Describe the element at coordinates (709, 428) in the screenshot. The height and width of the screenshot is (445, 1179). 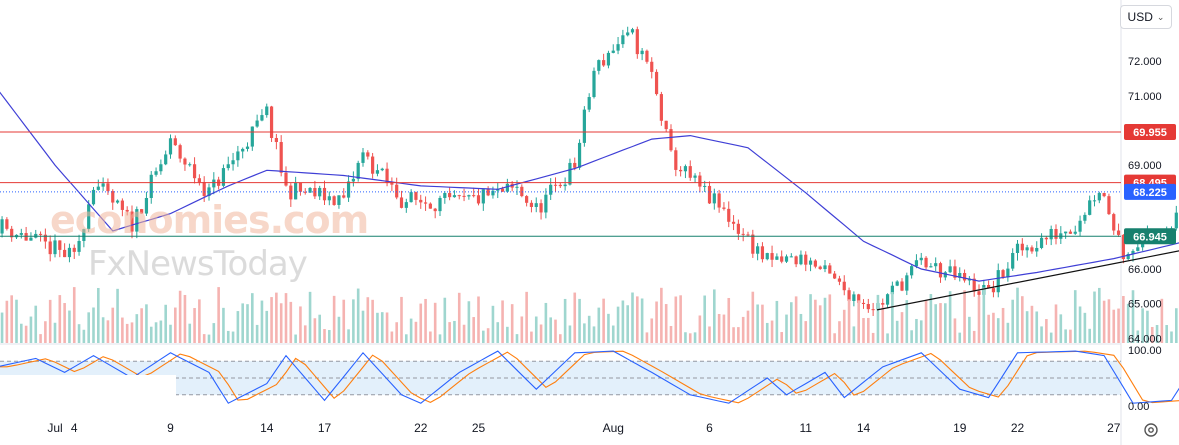
I see `date-axis-label: 6` at that location.